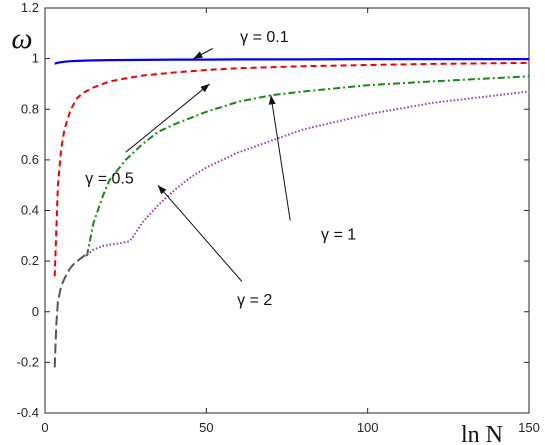 Image resolution: width=545 pixels, height=445 pixels. I want to click on x-tick-label-2: 100, so click(368, 427).